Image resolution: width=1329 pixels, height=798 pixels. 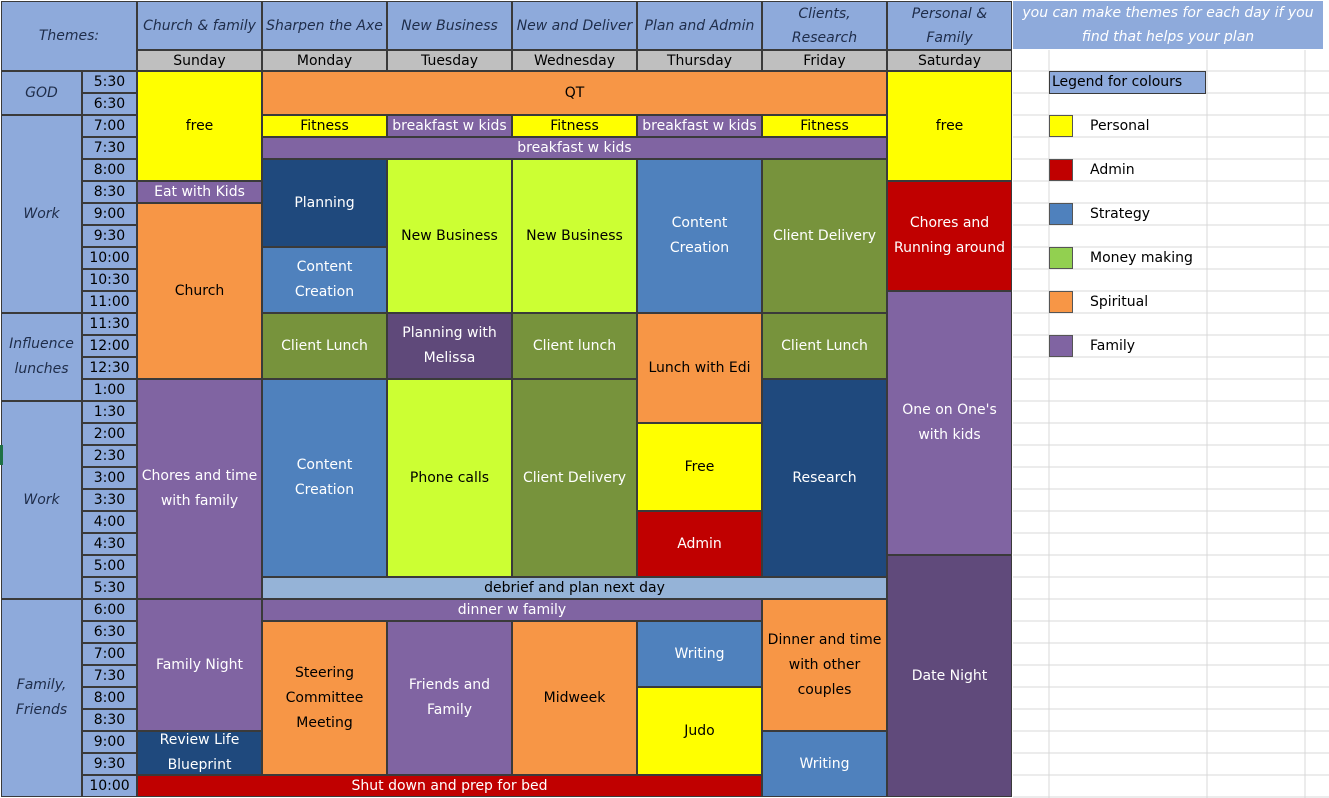 What do you see at coordinates (1127, 82) in the screenshot?
I see `legend-title: Legend for colours` at bounding box center [1127, 82].